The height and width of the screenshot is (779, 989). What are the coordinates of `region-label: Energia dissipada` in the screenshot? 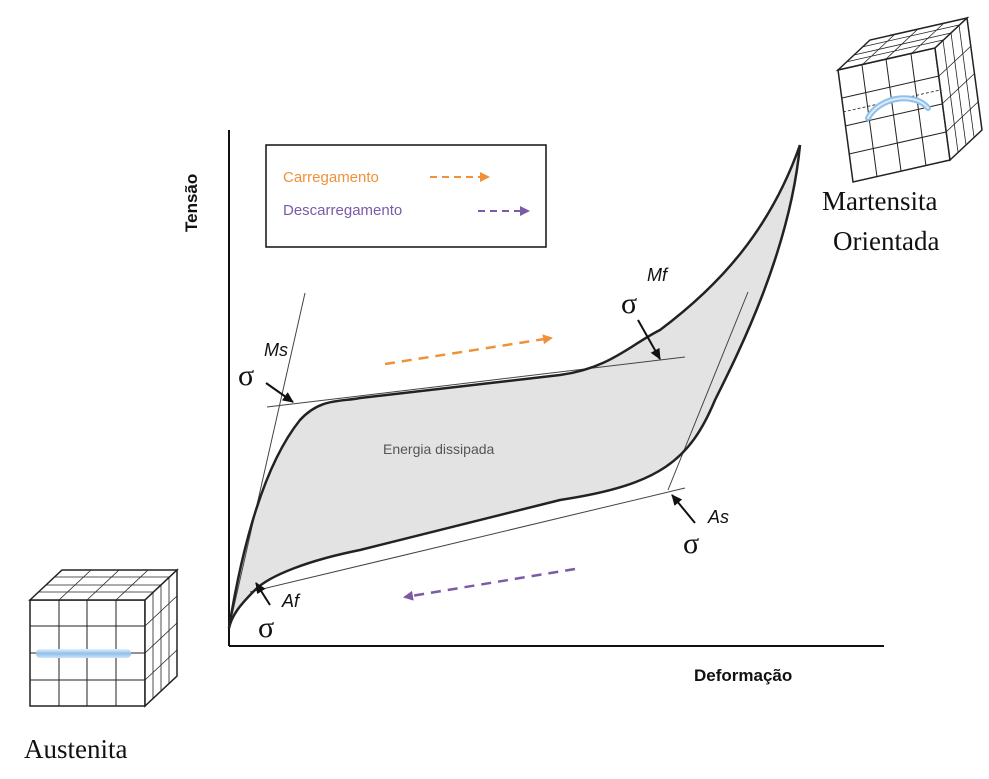 It's located at (439, 449).